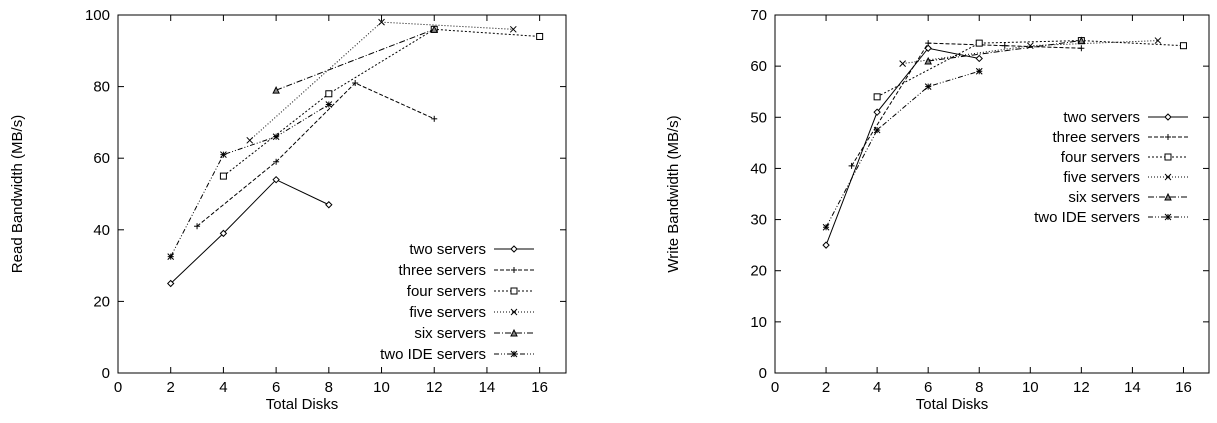  What do you see at coordinates (758, 15) in the screenshot?
I see `y-tick-label: 70` at bounding box center [758, 15].